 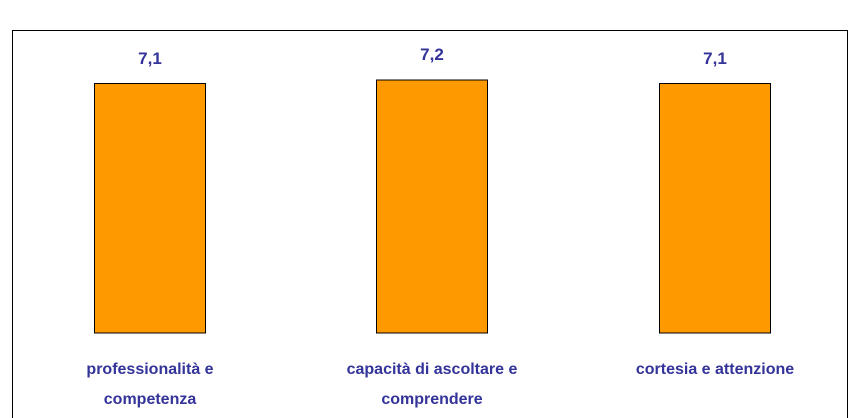 I want to click on x-tick-label: cortesia e attenzione, so click(x=715, y=369).